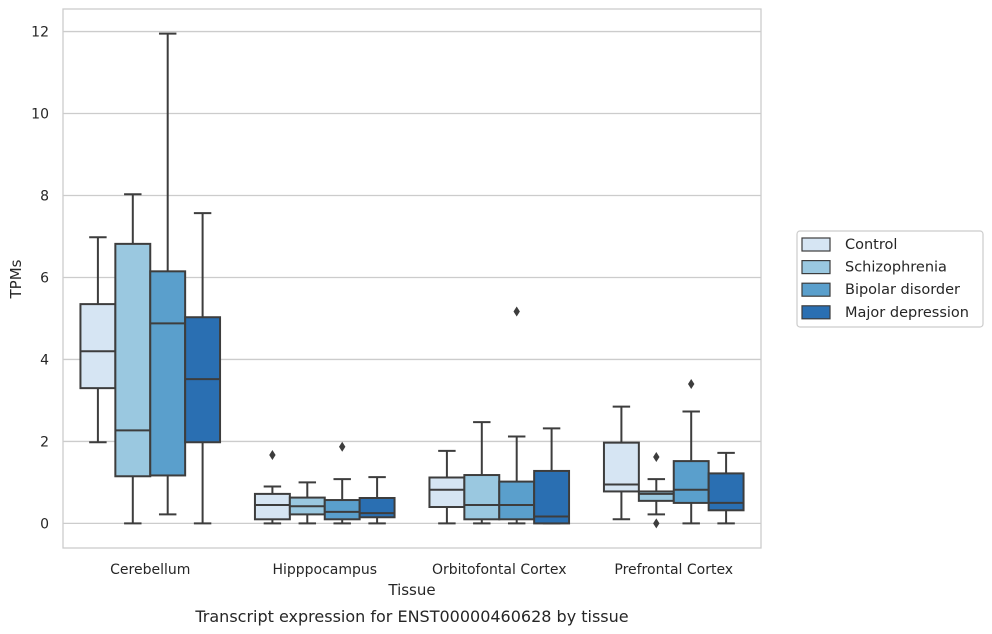  What do you see at coordinates (44, 196) in the screenshot?
I see `y-tick-label: 8` at bounding box center [44, 196].